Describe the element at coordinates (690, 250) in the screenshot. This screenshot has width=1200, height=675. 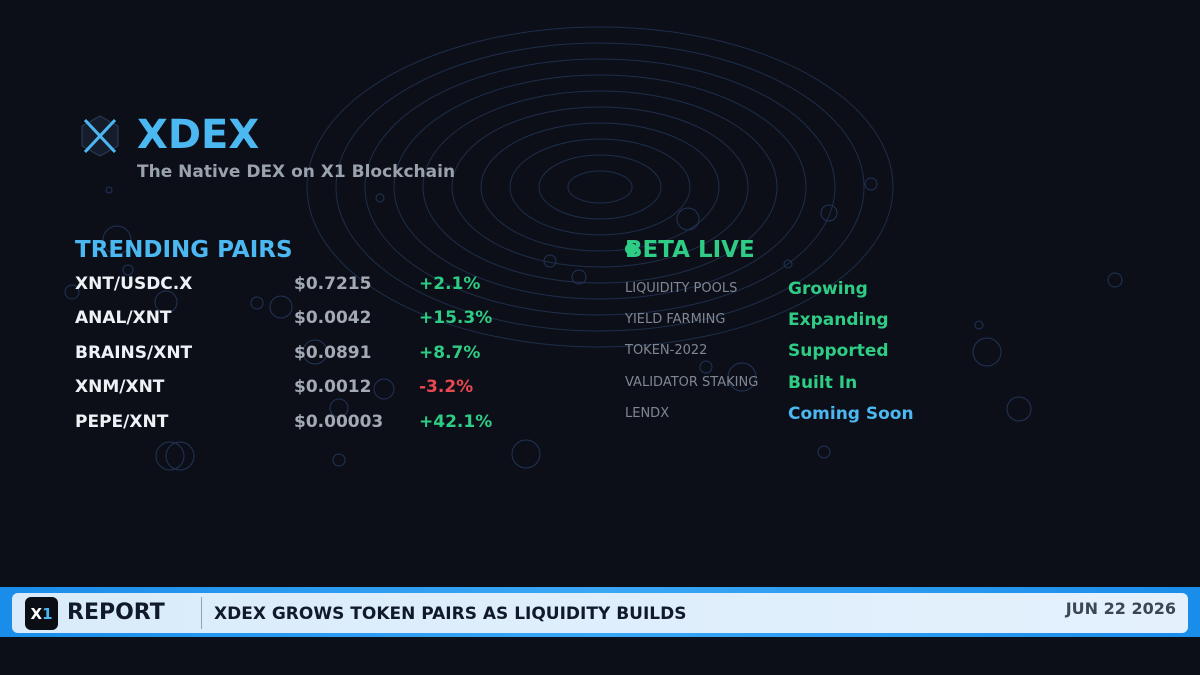
I see `beta-live-label: BETA LIVE` at that location.